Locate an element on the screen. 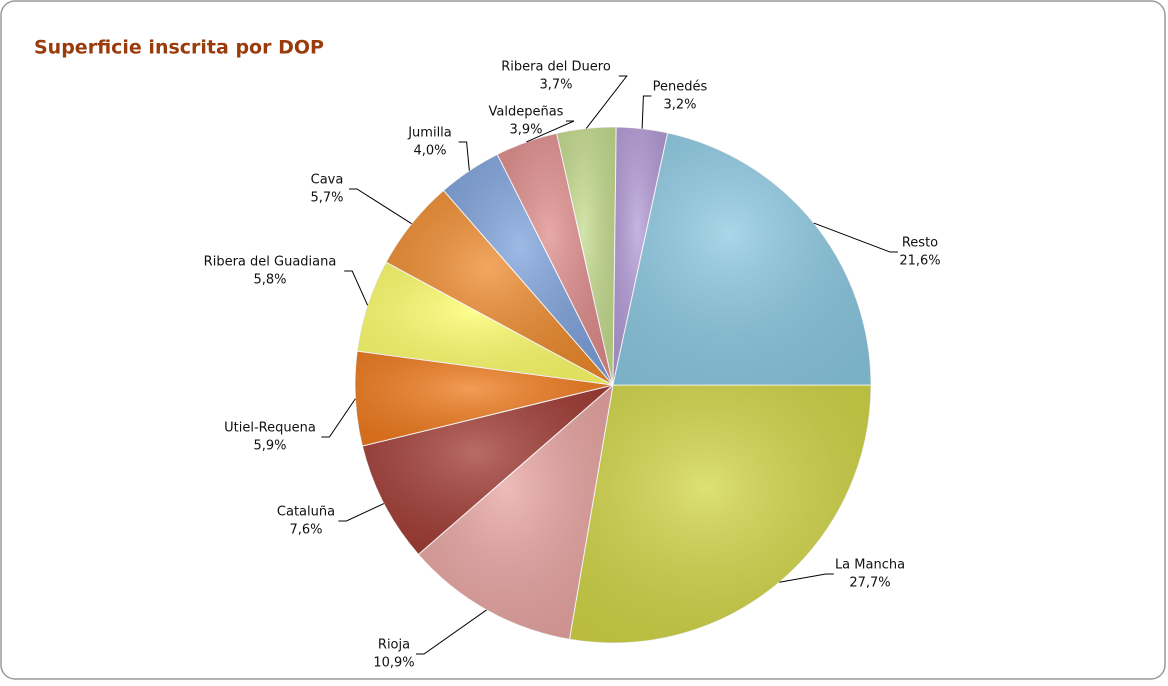  slice-label: Valdepeñas is located at coordinates (526, 112).